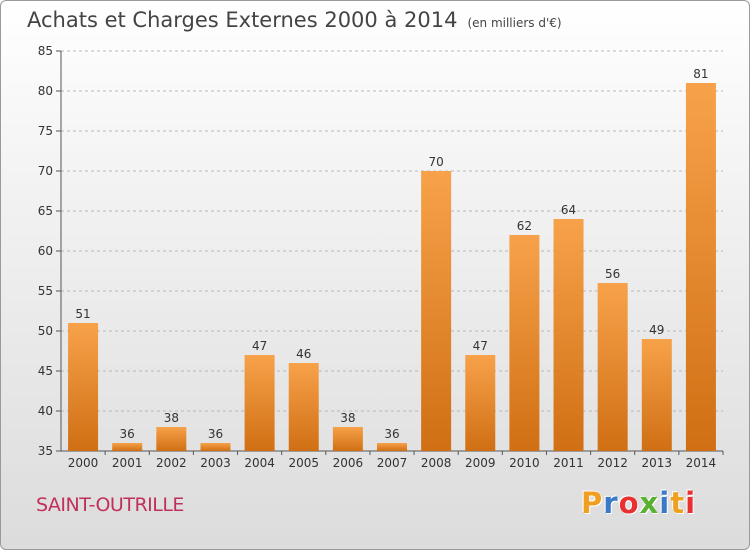 The height and width of the screenshot is (550, 750). I want to click on logo-letter: r, so click(611, 503).